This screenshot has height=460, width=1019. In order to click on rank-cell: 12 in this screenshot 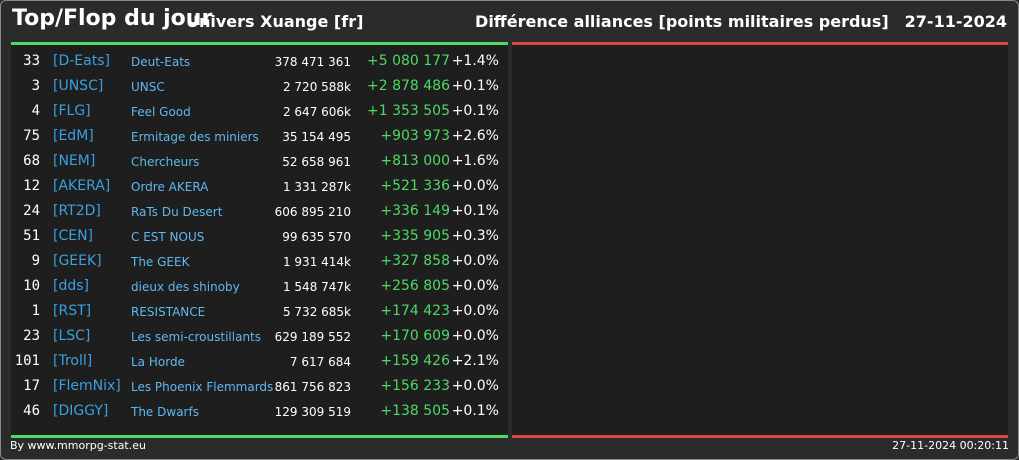, I will do `click(31, 186)`.